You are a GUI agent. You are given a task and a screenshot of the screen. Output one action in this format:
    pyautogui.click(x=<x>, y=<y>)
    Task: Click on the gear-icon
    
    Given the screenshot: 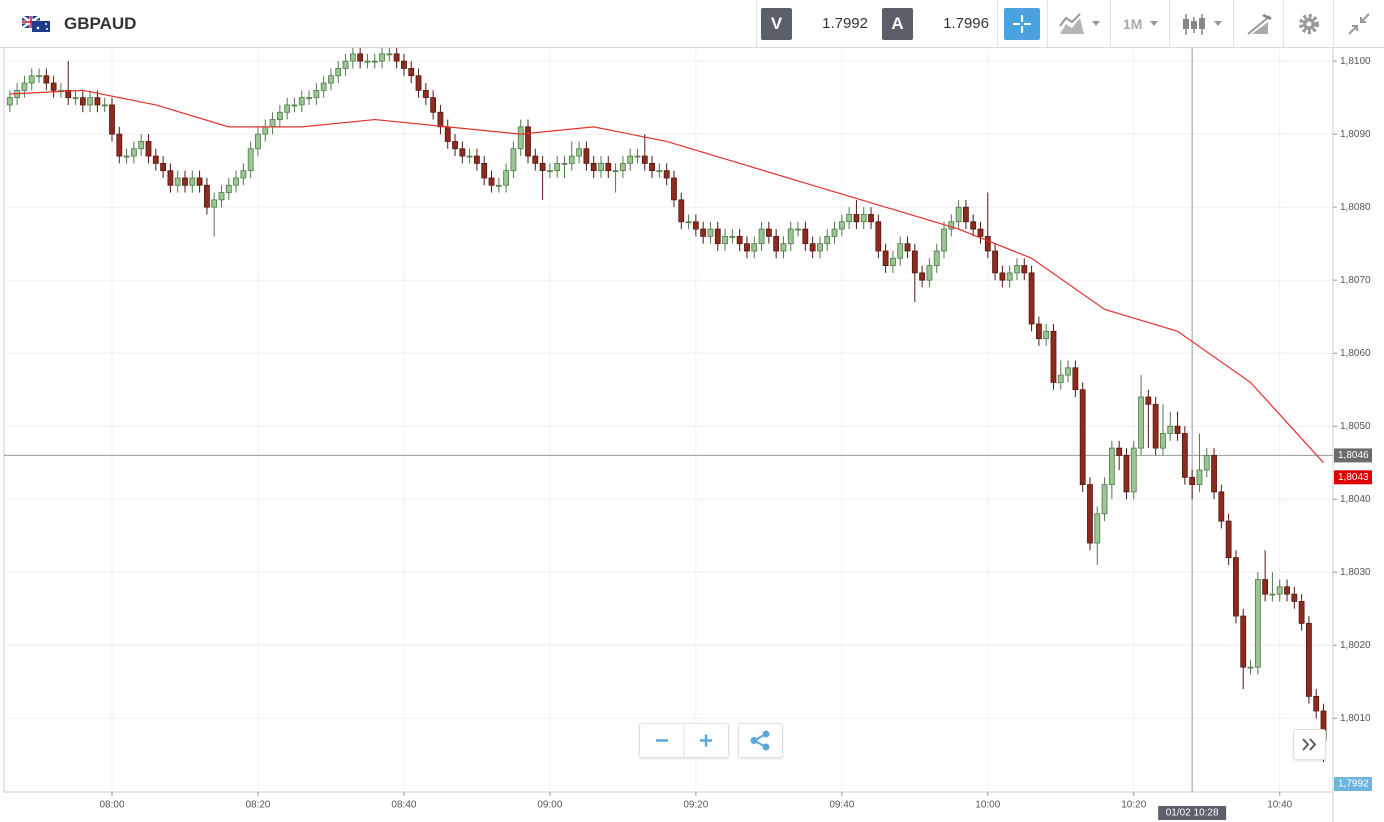 What is the action you would take?
    pyautogui.click(x=1309, y=24)
    